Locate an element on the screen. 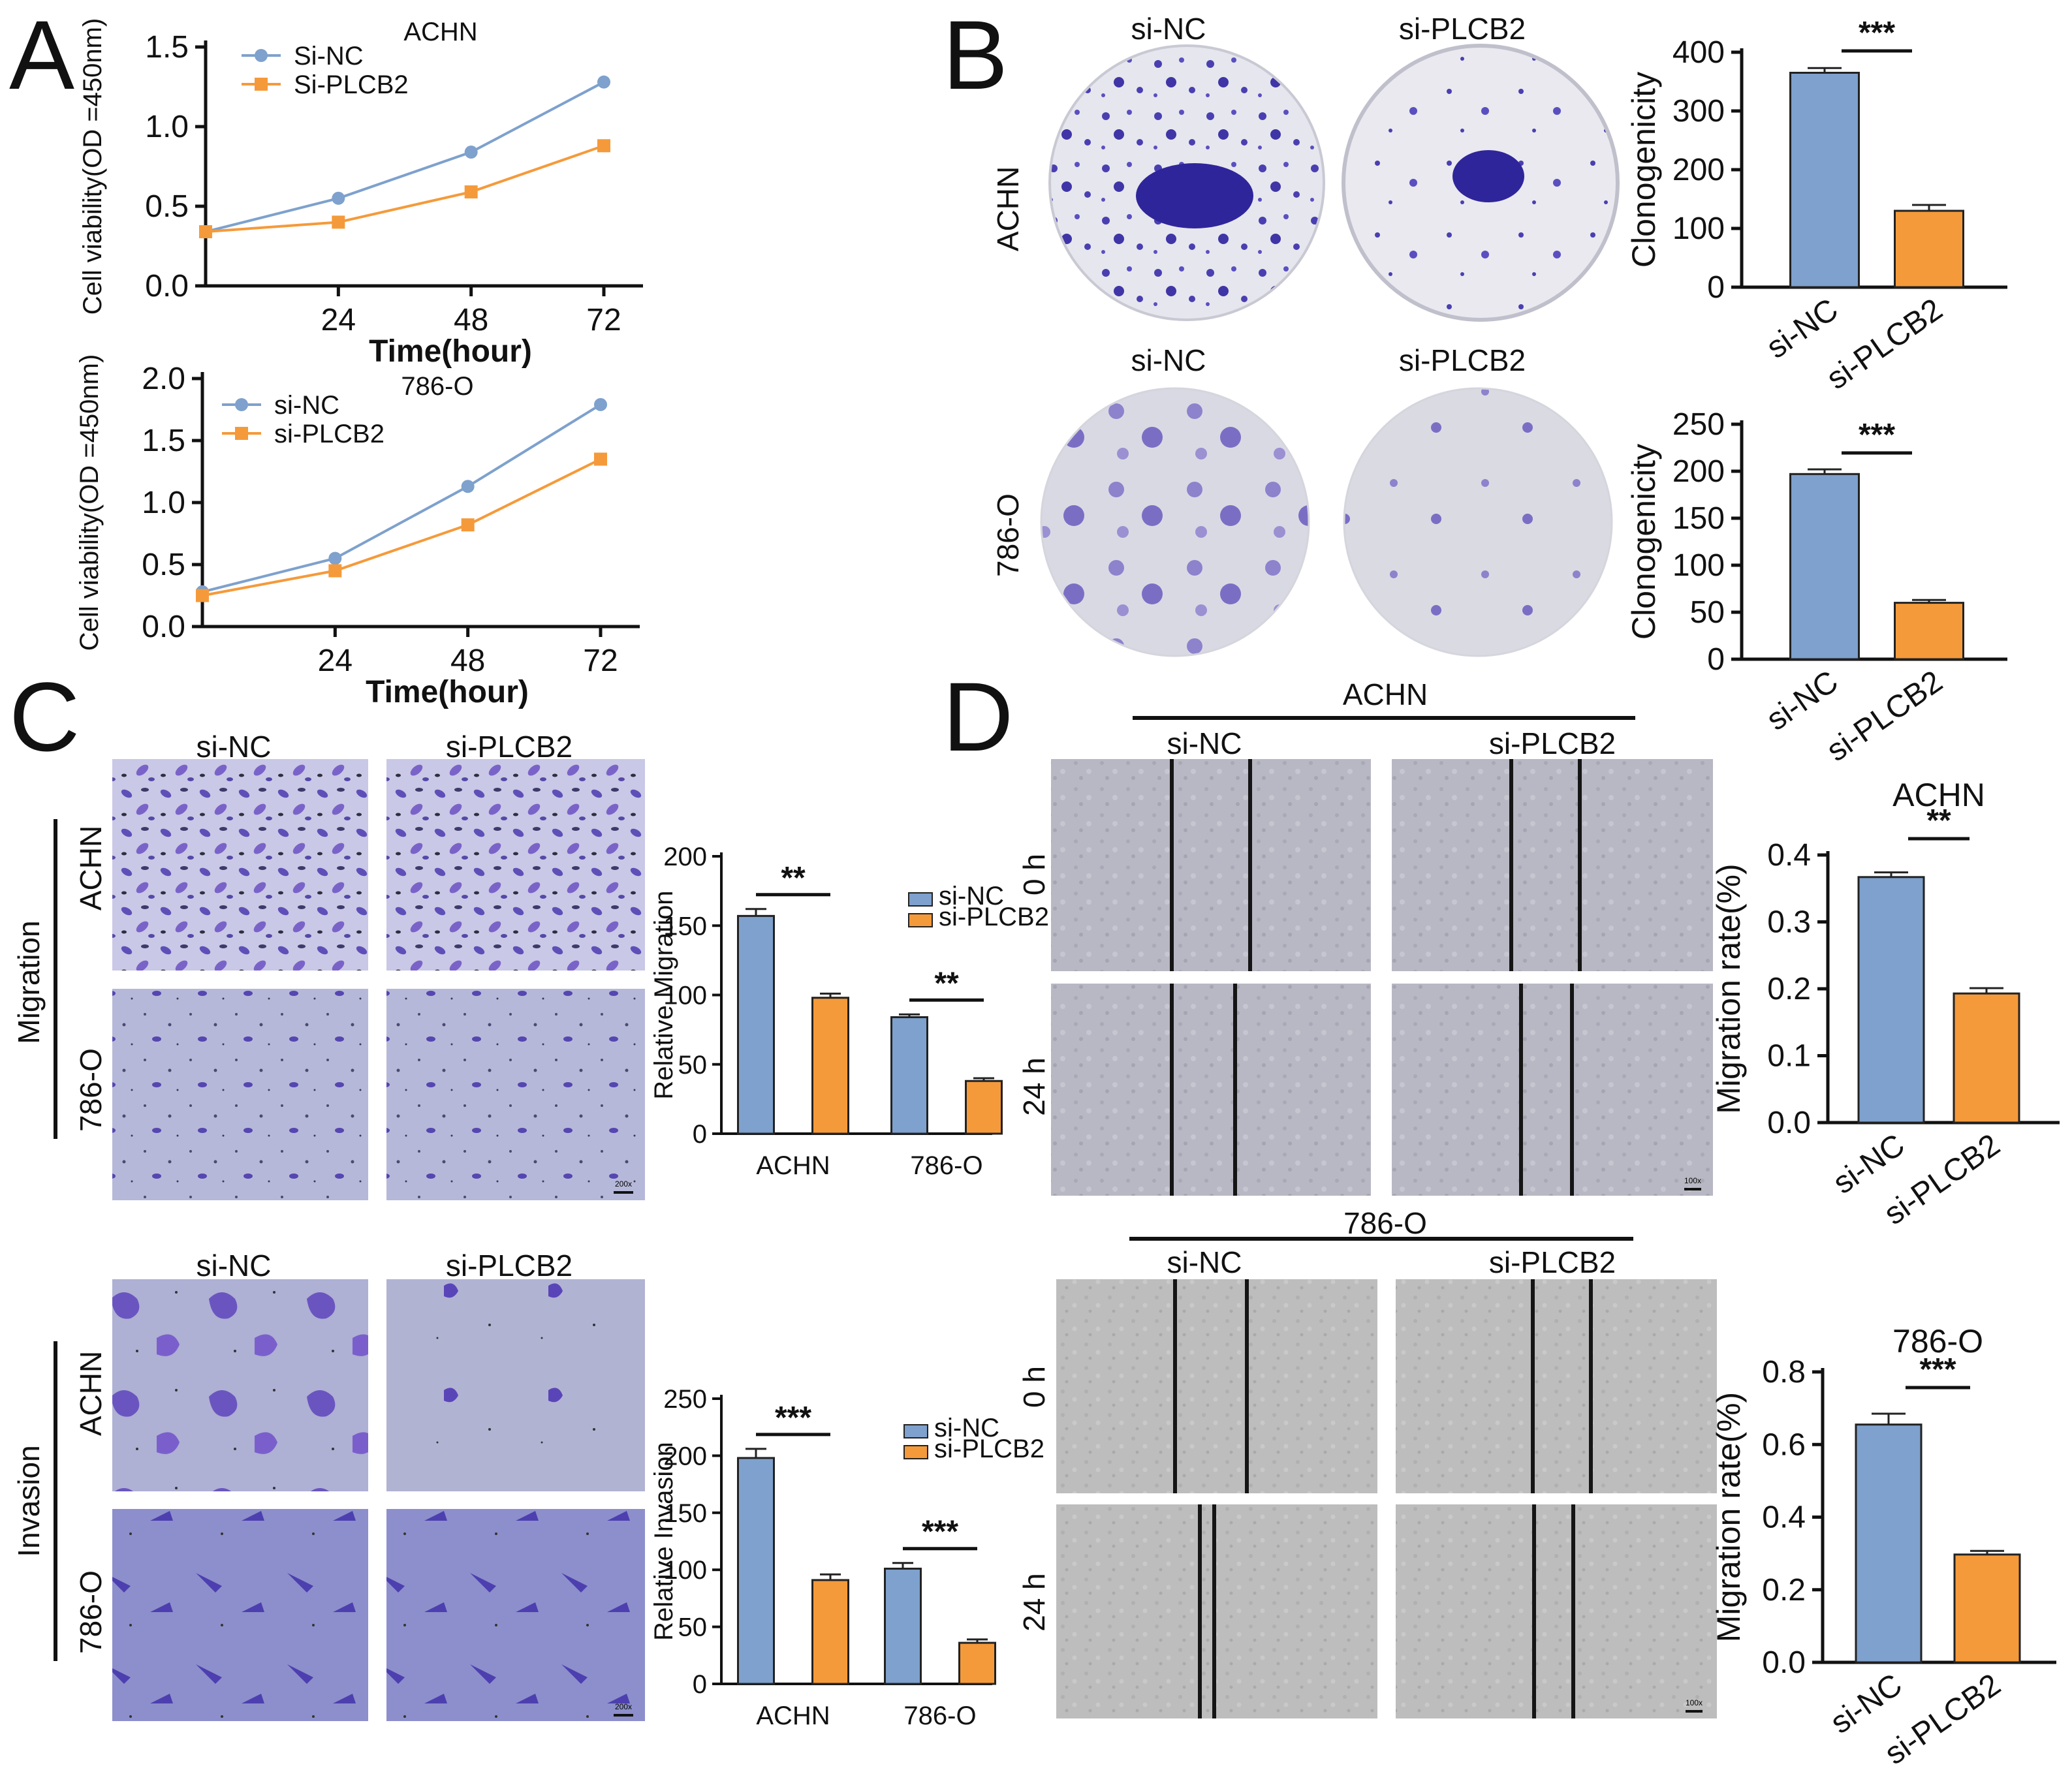 This screenshot has width=2072, height=1772. legend-label: Si-PLCB2 is located at coordinates (351, 84).